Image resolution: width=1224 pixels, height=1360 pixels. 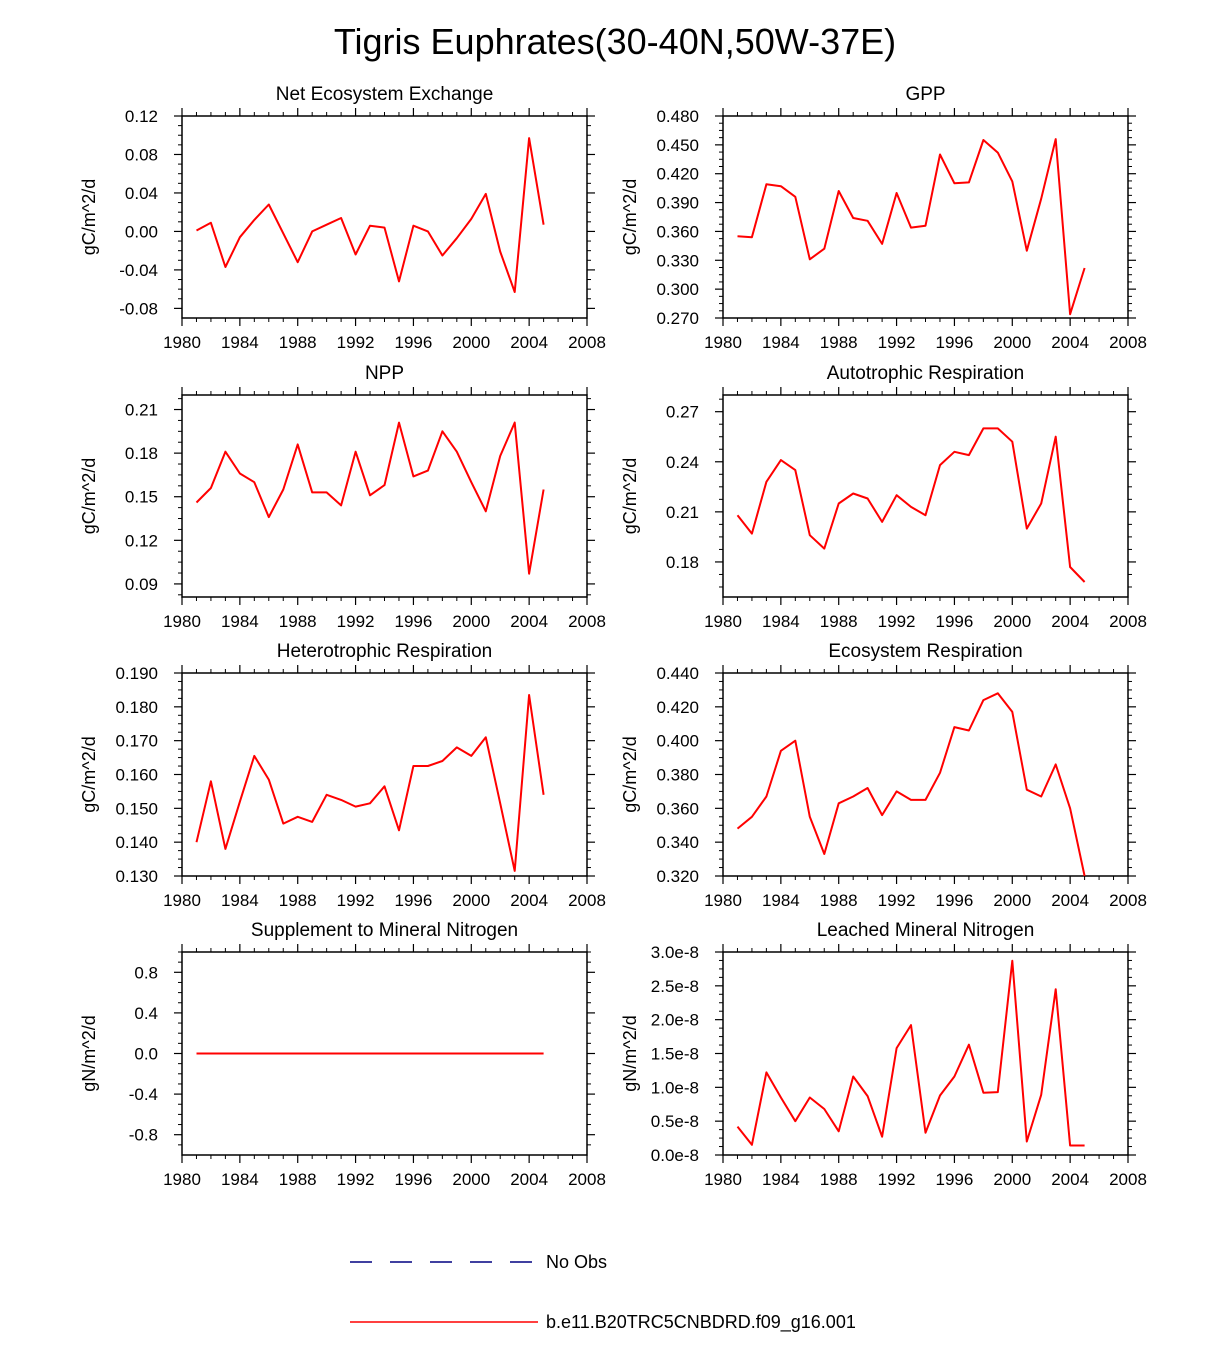 I want to click on y-tick-label: 2.0e-8, so click(x=675, y=1020).